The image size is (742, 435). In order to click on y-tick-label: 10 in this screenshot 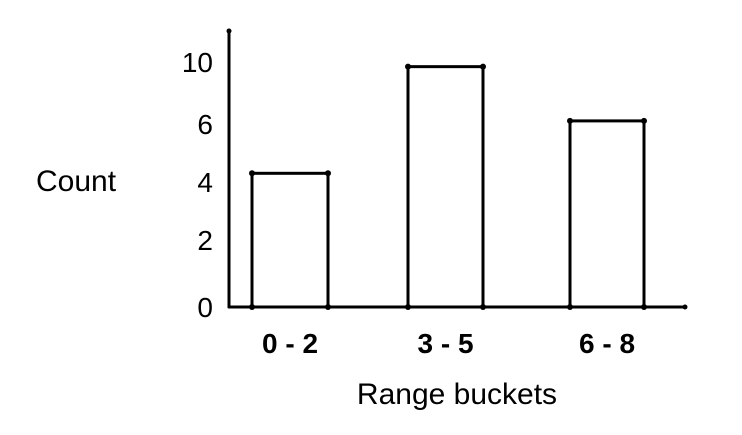, I will do `click(197, 62)`.